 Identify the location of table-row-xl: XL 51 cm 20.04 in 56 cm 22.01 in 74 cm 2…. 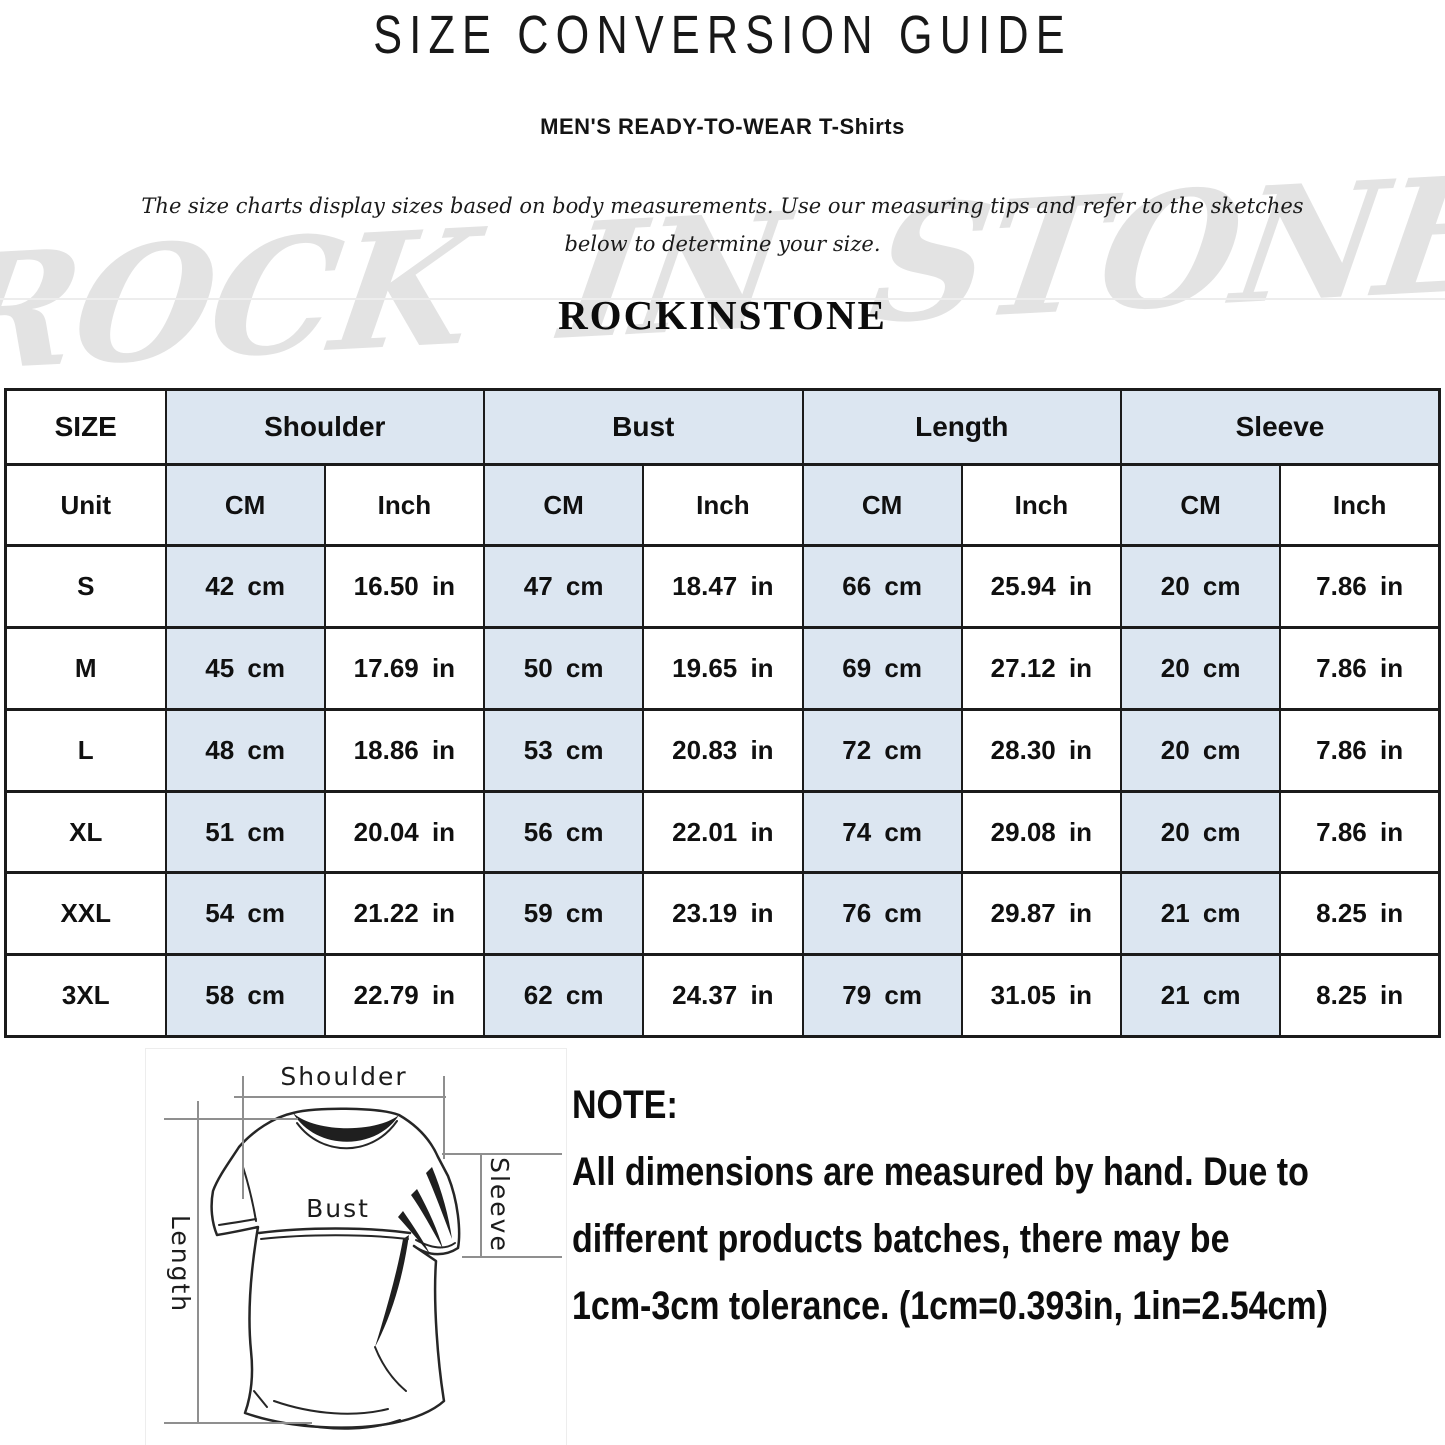
(722, 832).